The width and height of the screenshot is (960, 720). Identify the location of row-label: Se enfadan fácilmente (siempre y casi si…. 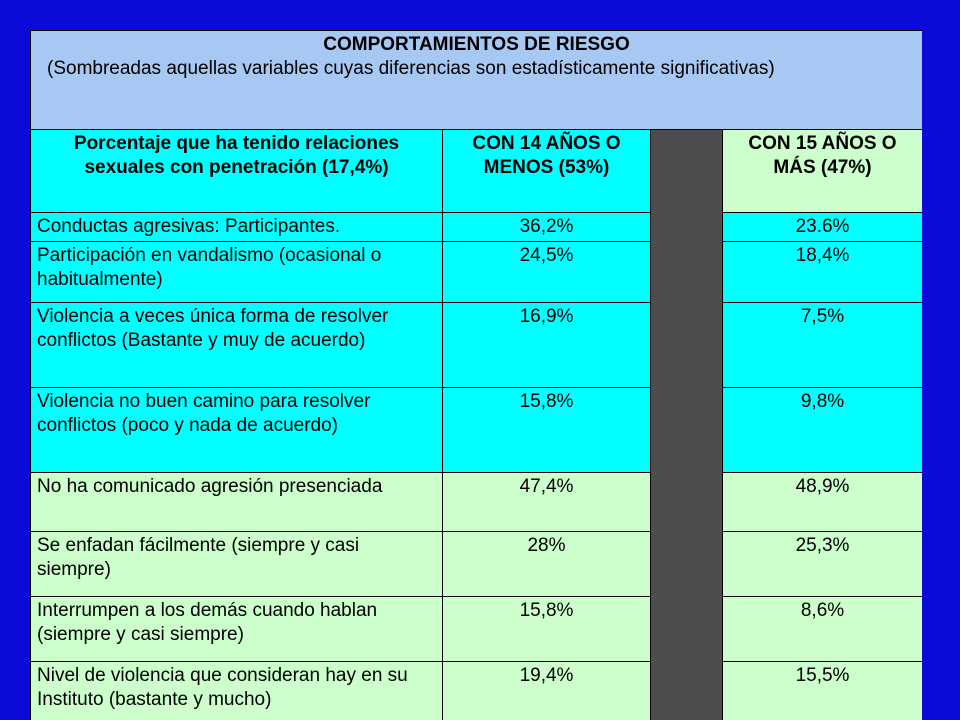
(236, 564).